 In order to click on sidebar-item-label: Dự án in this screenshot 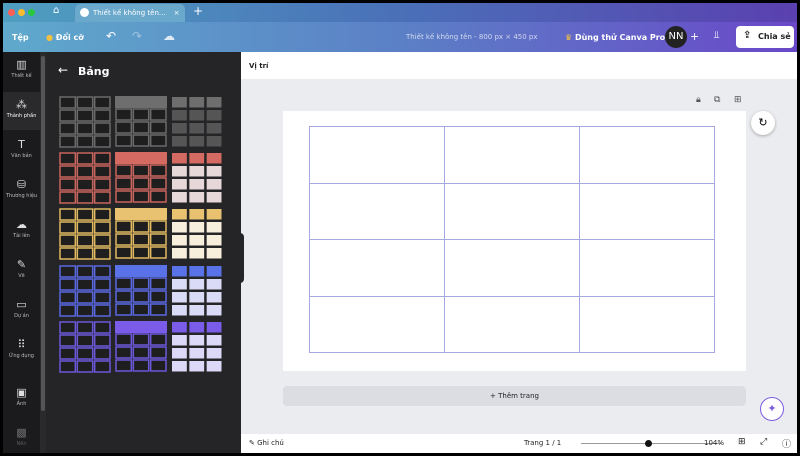, I will do `click(21, 316)`.